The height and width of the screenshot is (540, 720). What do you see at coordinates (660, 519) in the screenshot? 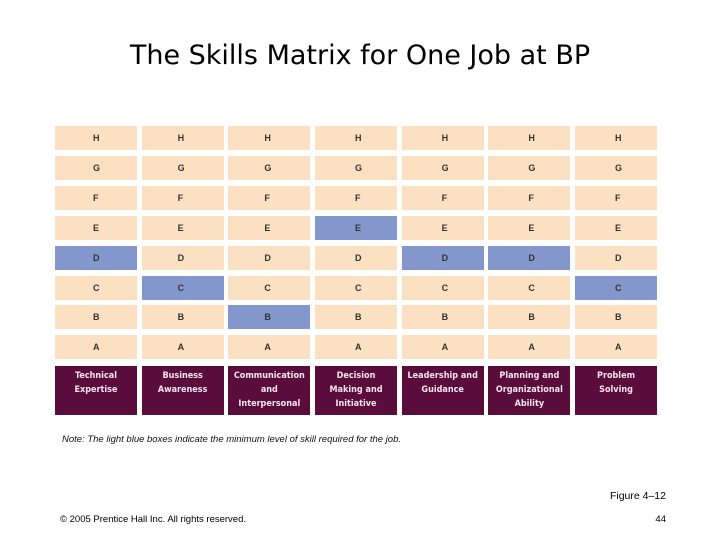
I see `page-number: 44` at bounding box center [660, 519].